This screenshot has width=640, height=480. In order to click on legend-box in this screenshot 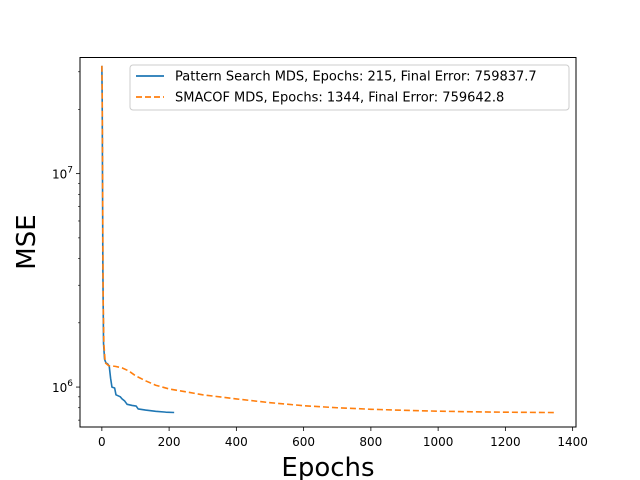, I will do `click(349, 87)`.